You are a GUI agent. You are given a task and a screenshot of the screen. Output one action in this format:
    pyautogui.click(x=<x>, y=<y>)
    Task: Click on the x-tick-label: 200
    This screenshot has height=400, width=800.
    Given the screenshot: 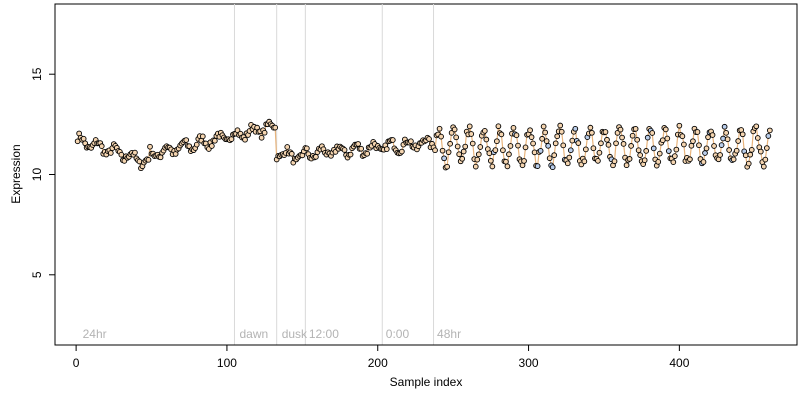 What is the action you would take?
    pyautogui.click(x=378, y=363)
    